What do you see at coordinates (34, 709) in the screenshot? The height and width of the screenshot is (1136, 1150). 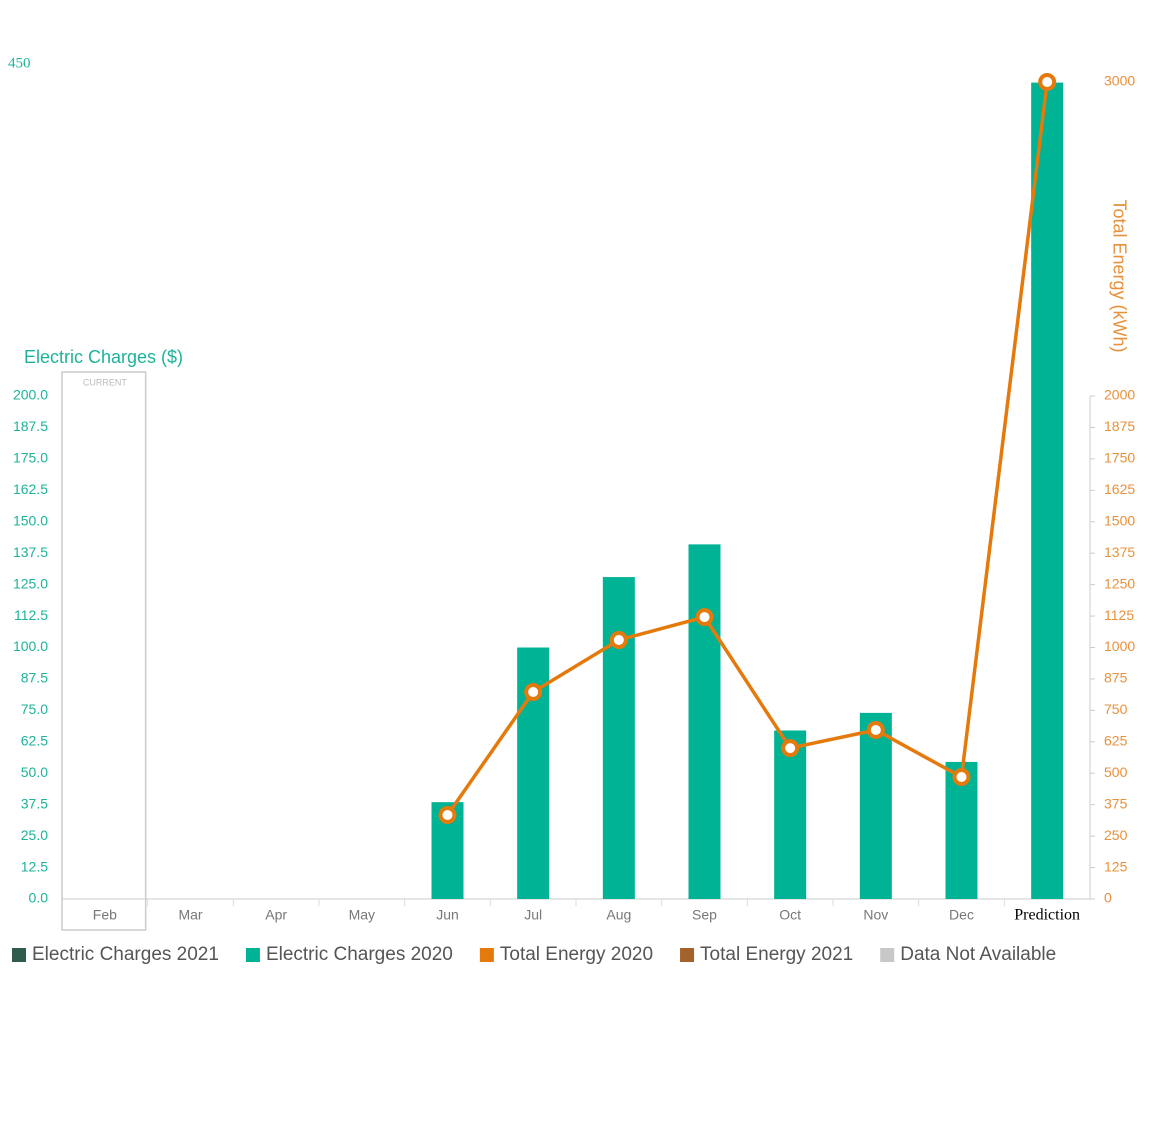 I see `y-tick-label: 75.0` at bounding box center [34, 709].